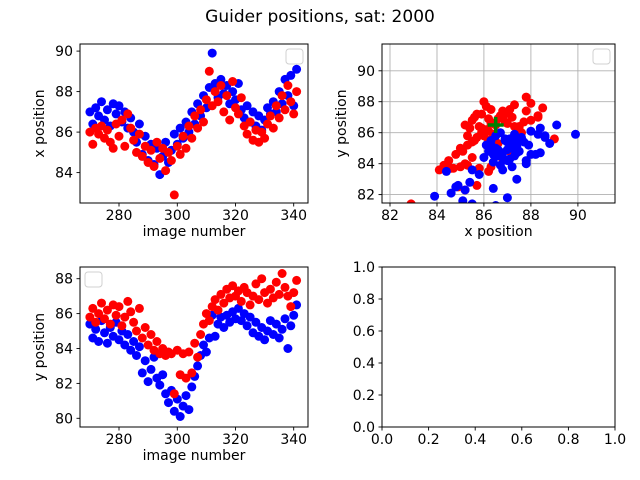  I want to click on y-tick-label: 80, so click(64, 419).